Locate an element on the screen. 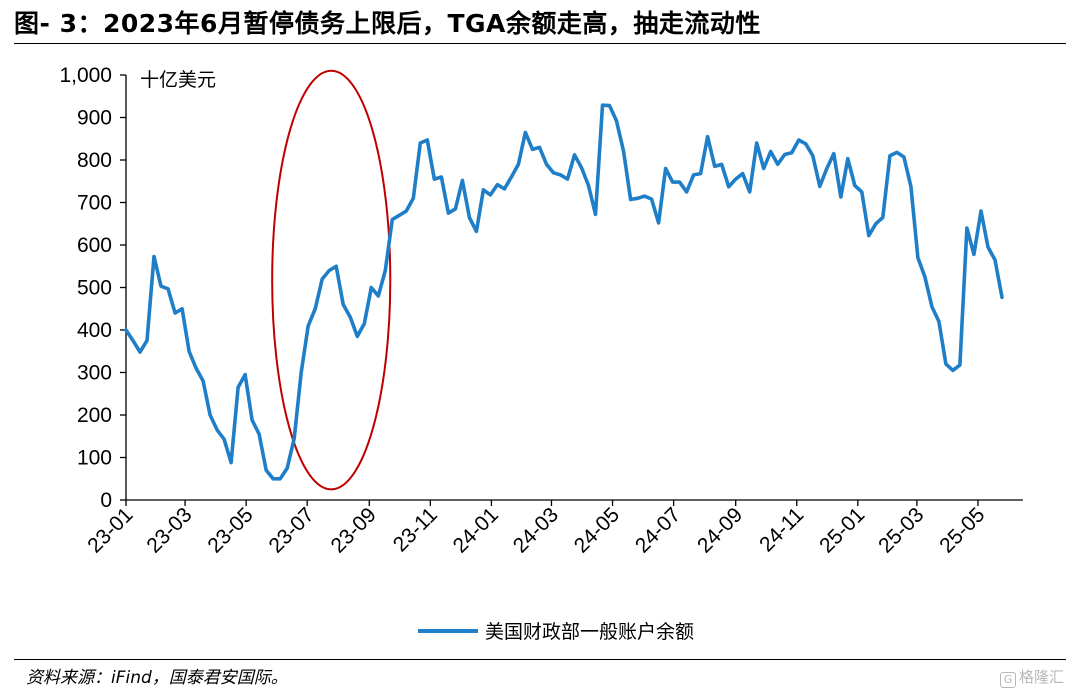 This screenshot has width=1080, height=690. y-tick-label: 200 is located at coordinates (94, 415).